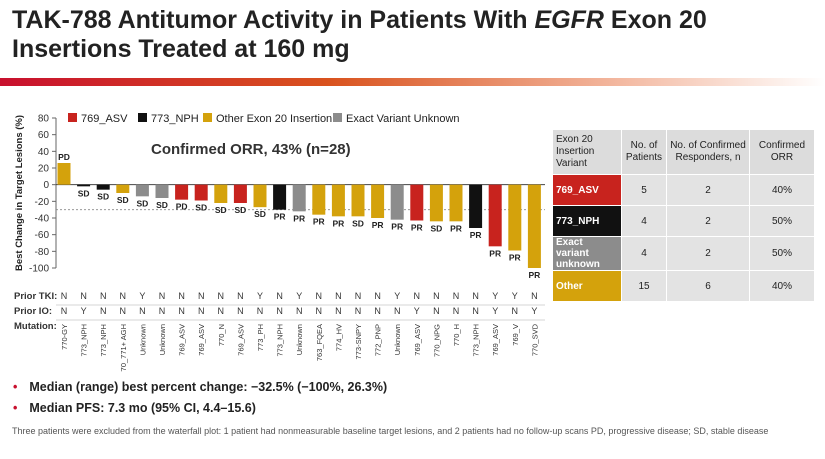 The image size is (825, 459). What do you see at coordinates (644, 253) in the screenshot?
I see `patients-cell: 4` at bounding box center [644, 253].